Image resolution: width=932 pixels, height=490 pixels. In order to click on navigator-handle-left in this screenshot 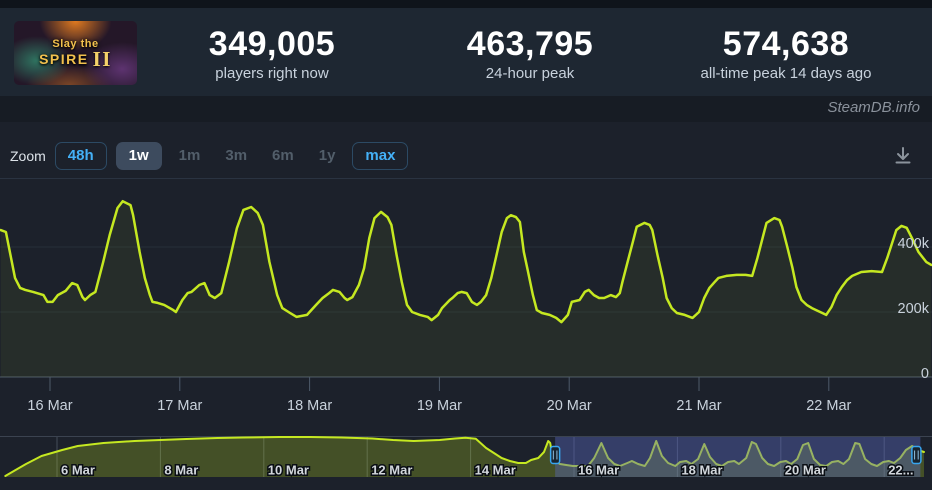, I will do `click(555, 455)`.